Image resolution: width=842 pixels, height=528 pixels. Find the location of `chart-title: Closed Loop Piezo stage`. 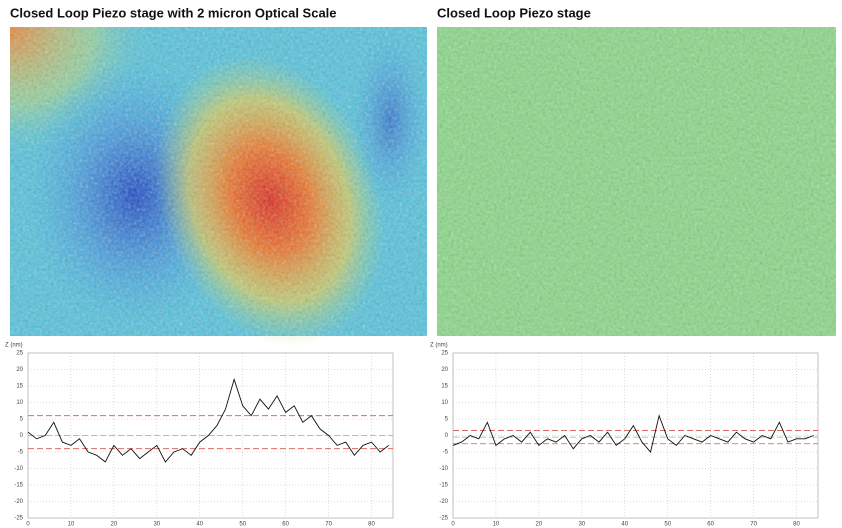

chart-title: Closed Loop Piezo stage is located at coordinates (514, 12).